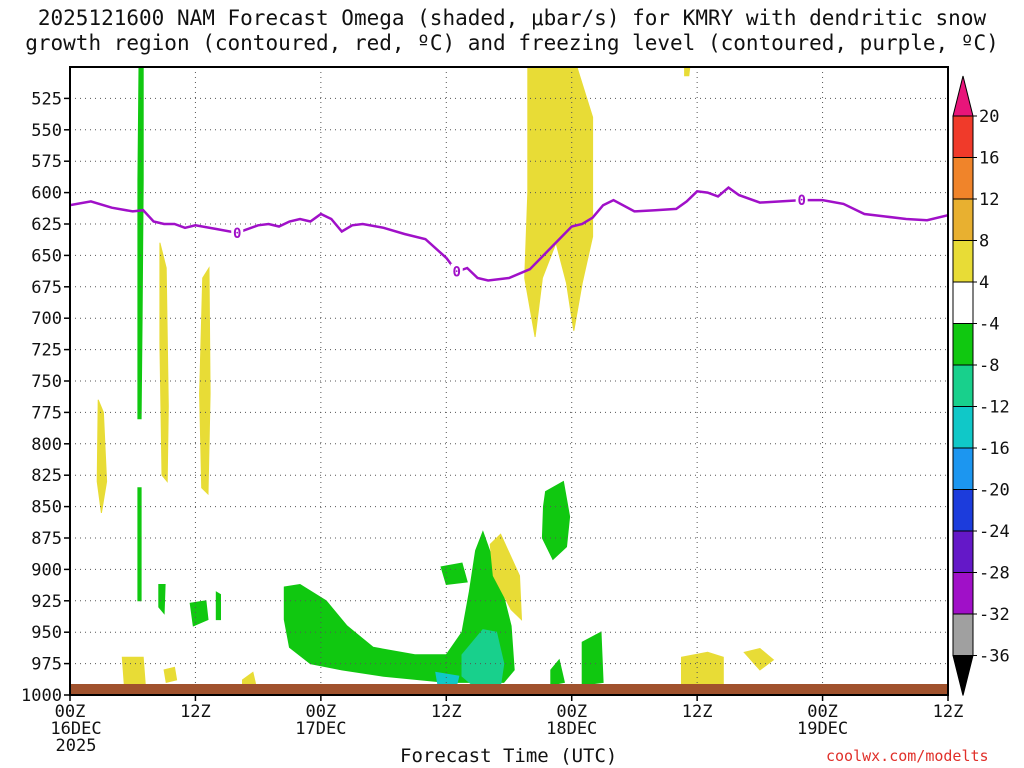 The width and height of the screenshot is (1024, 768). I want to click on y-tick-label-750: 750, so click(46, 382).